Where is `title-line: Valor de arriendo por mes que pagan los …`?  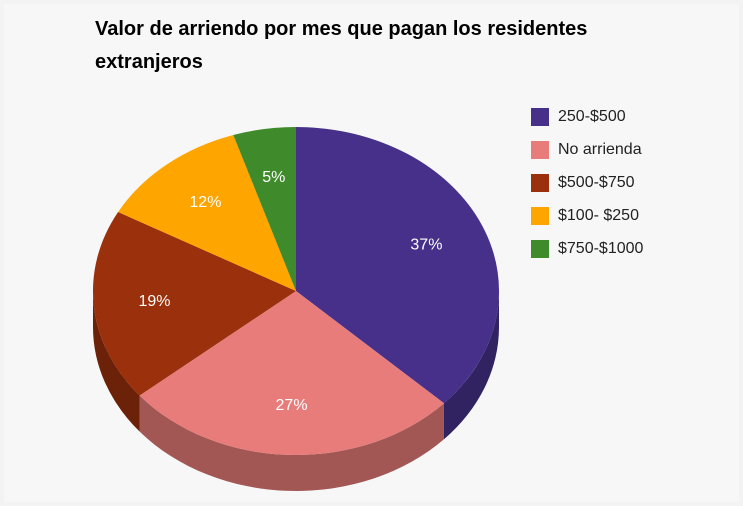 title-line: Valor de arriendo por mes que pagan los … is located at coordinates (341, 29).